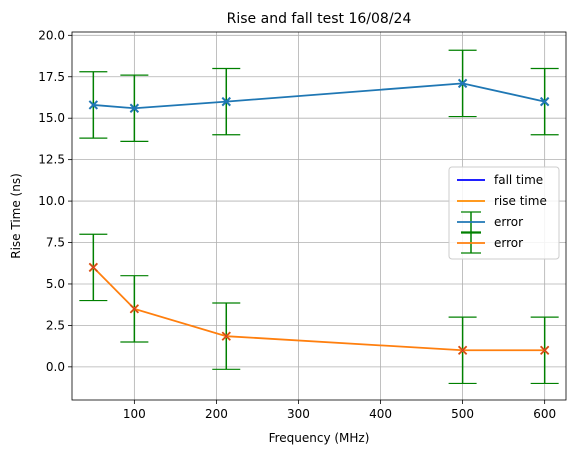 The image size is (576, 455). Describe the element at coordinates (319, 19) in the screenshot. I see `chart-title: Rise and fall test 16/08/24` at that location.